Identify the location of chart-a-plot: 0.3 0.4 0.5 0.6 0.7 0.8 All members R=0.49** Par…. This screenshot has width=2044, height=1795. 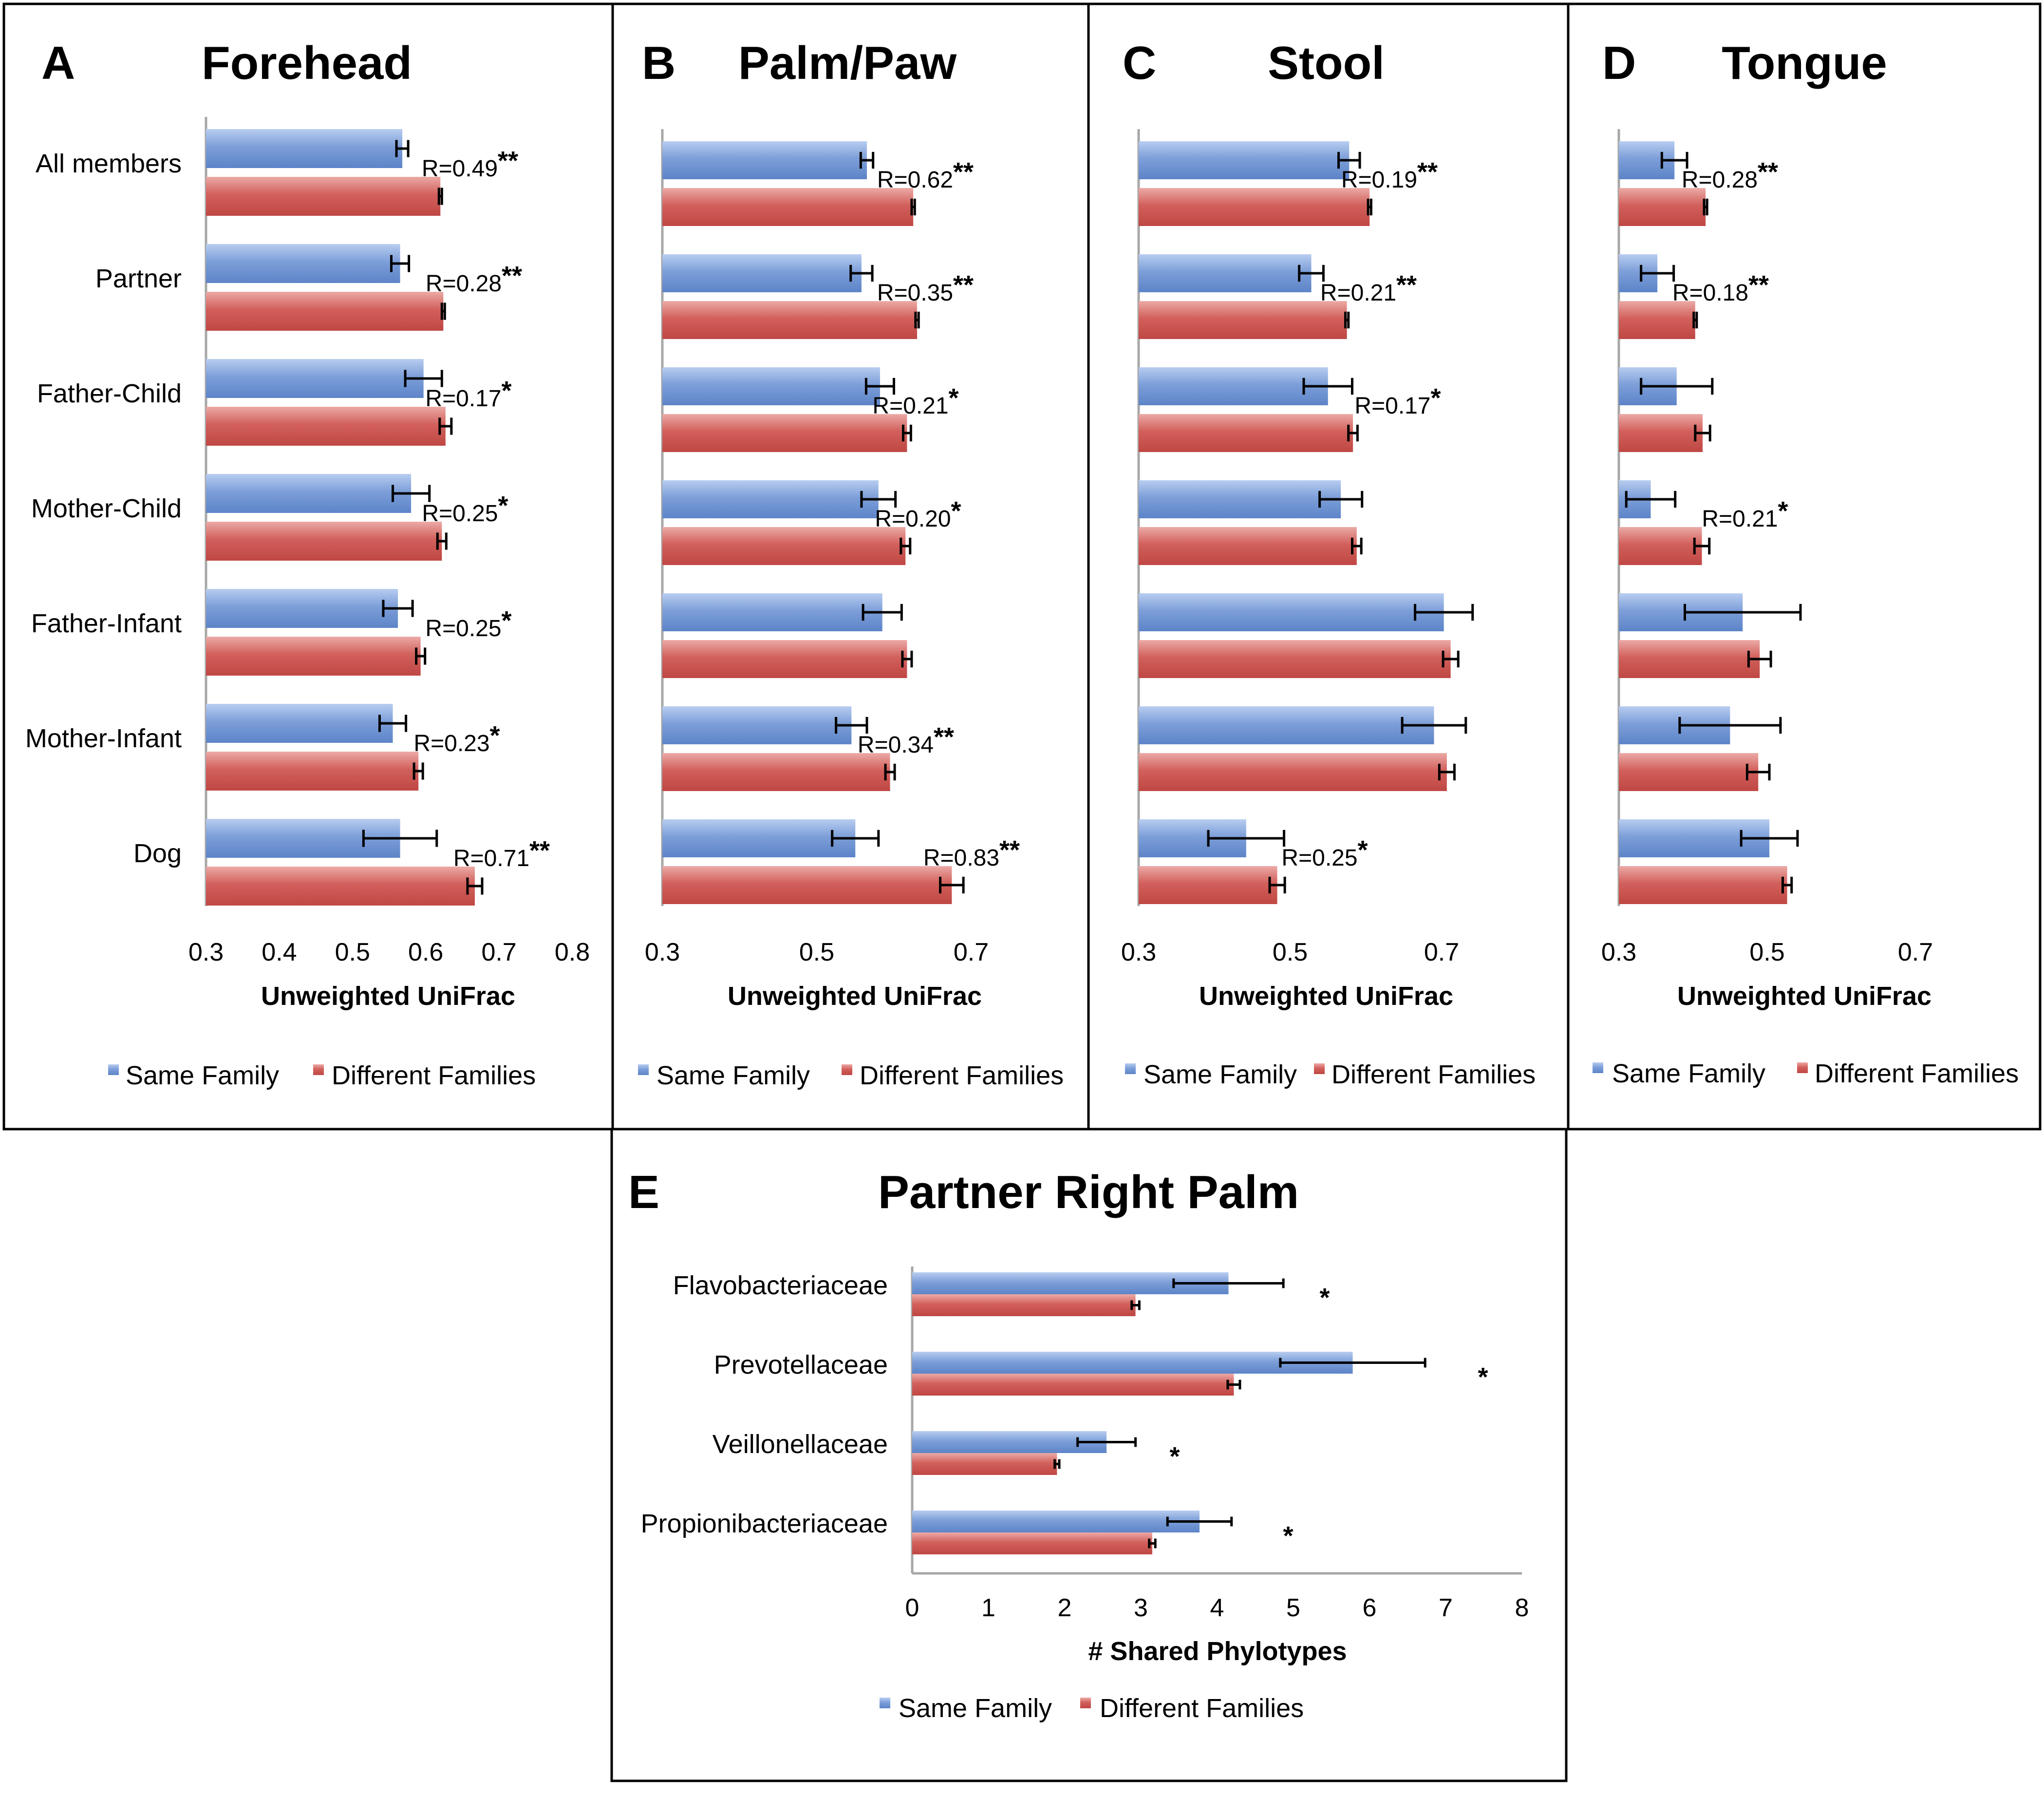
(307, 541).